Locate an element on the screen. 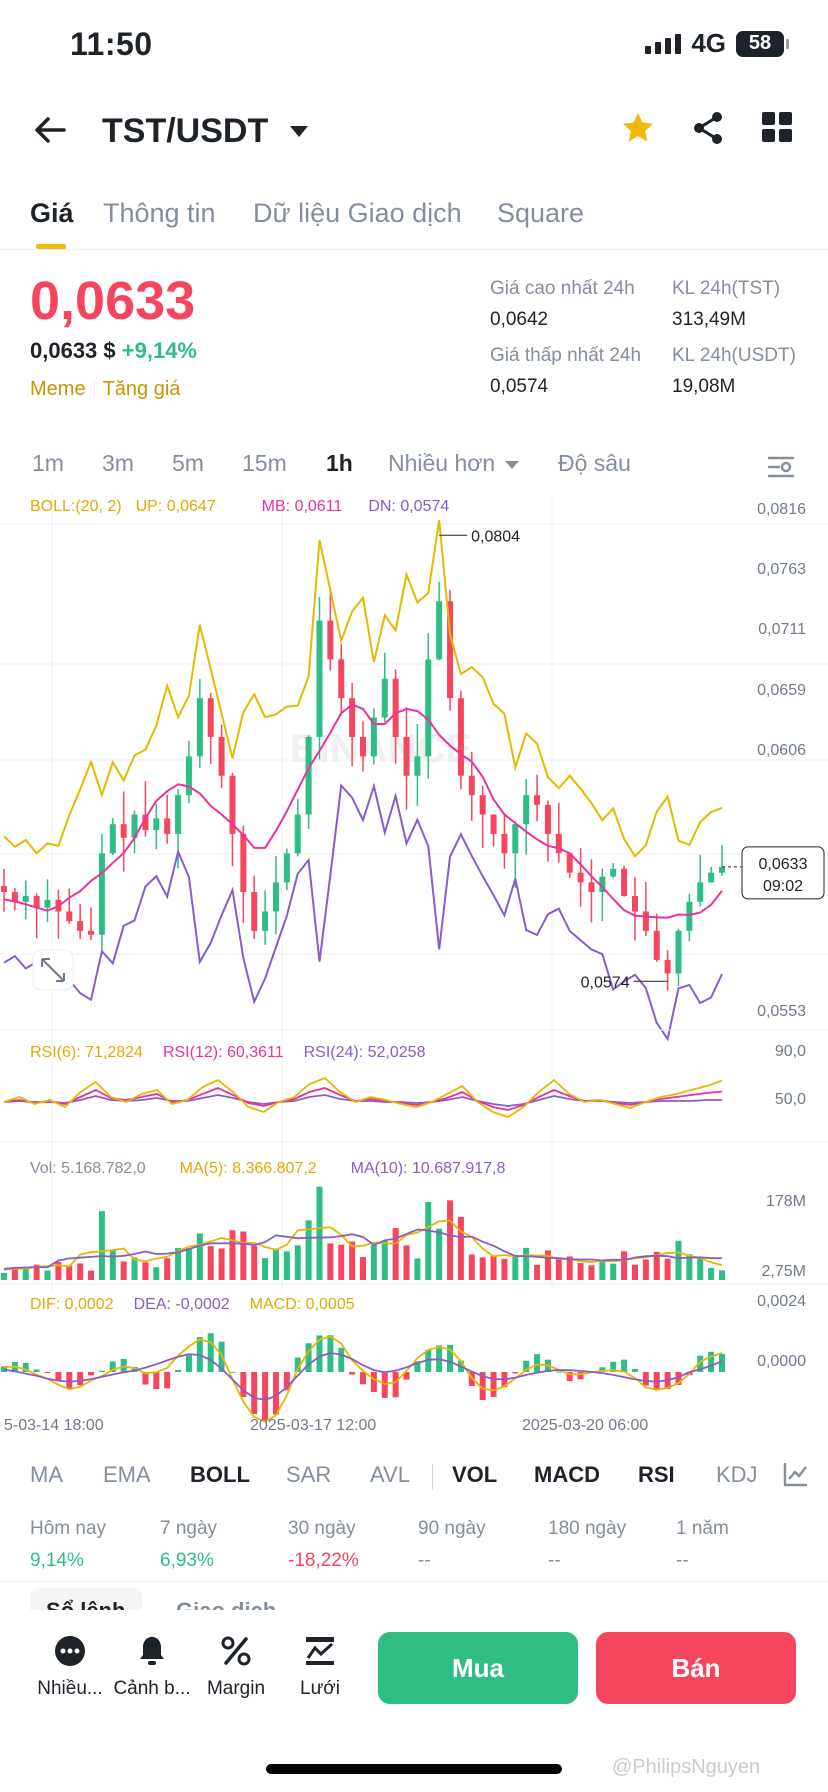  tab-price: Giá is located at coordinates (52, 213).